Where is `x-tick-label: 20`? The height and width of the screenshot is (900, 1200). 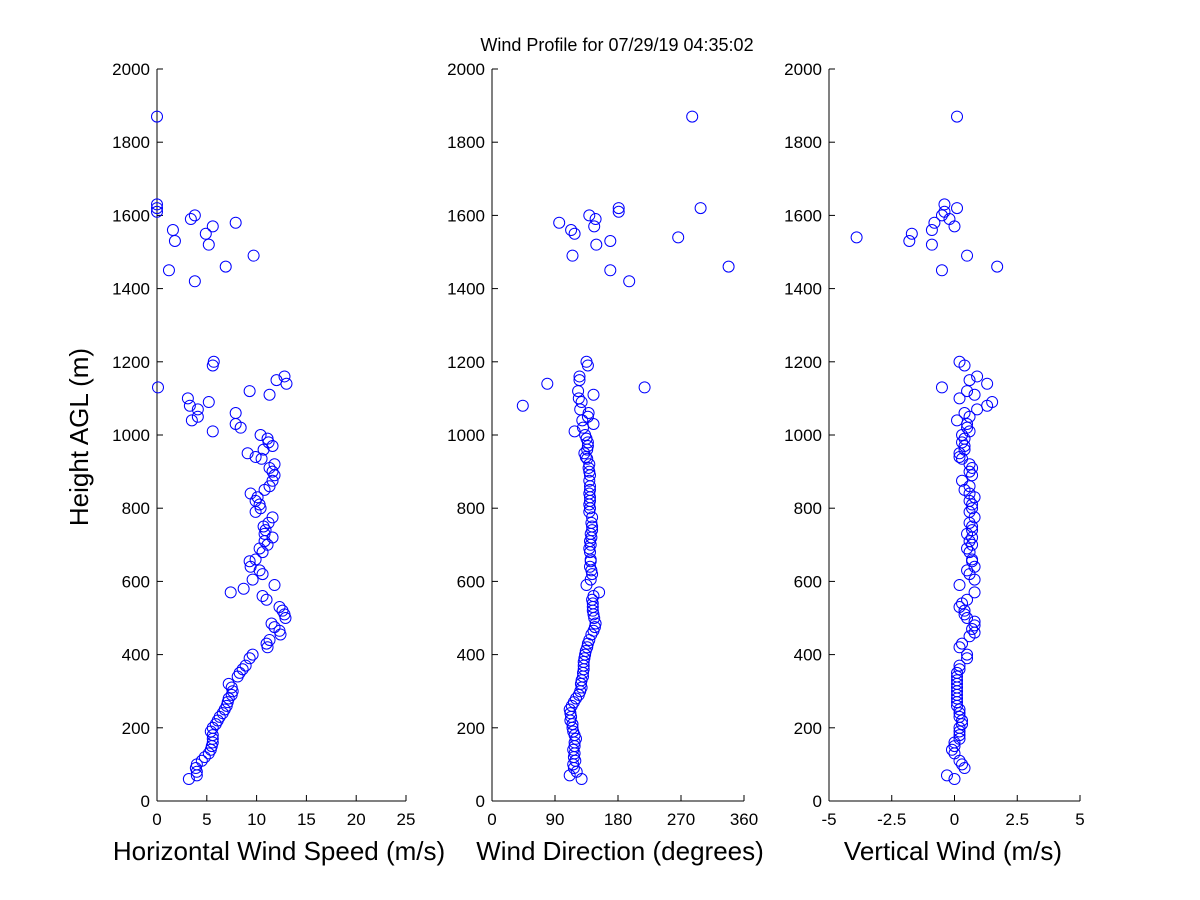
x-tick-label: 20 is located at coordinates (356, 819).